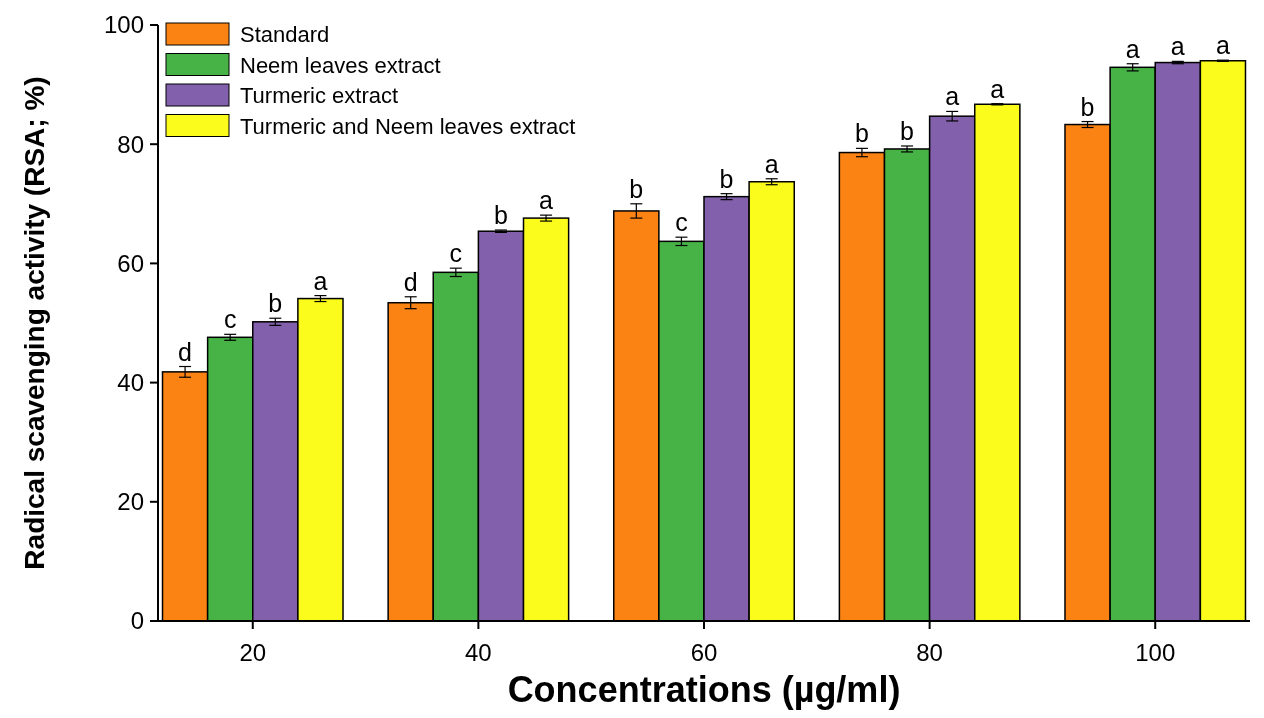 Image resolution: width=1264 pixels, height=718 pixels. Describe the element at coordinates (130, 263) in the screenshot. I see `y-tick-label: 60` at that location.